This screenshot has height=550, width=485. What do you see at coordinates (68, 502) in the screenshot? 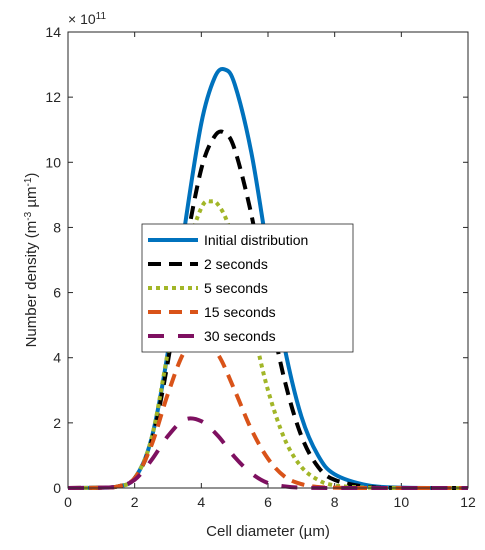
I see `x-tick-label: 0` at bounding box center [68, 502].